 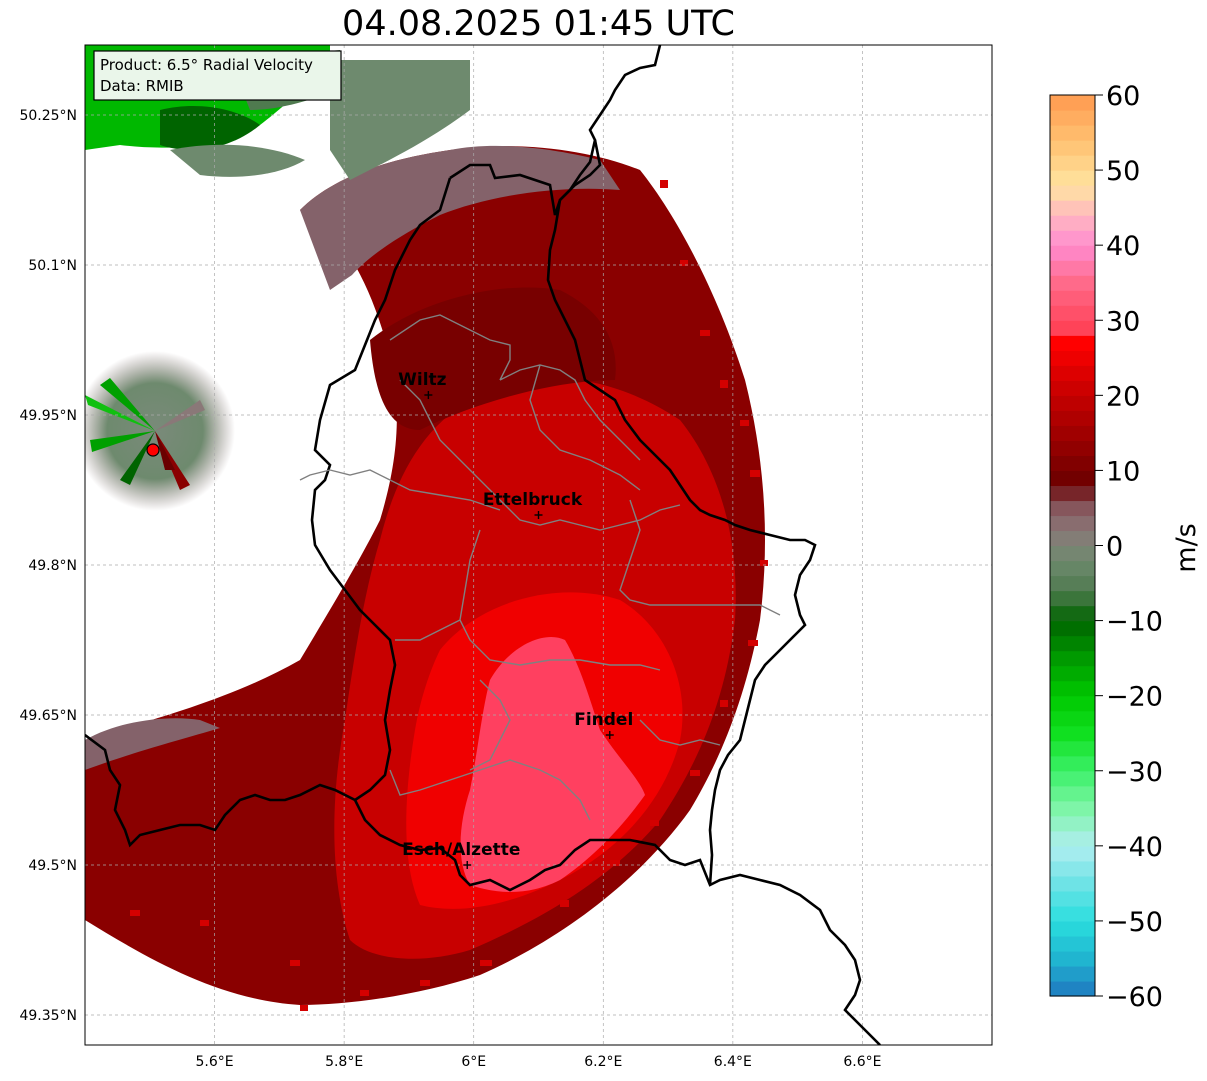 I want to click on colorbar-tick-label: −60, so click(x=1134, y=997).